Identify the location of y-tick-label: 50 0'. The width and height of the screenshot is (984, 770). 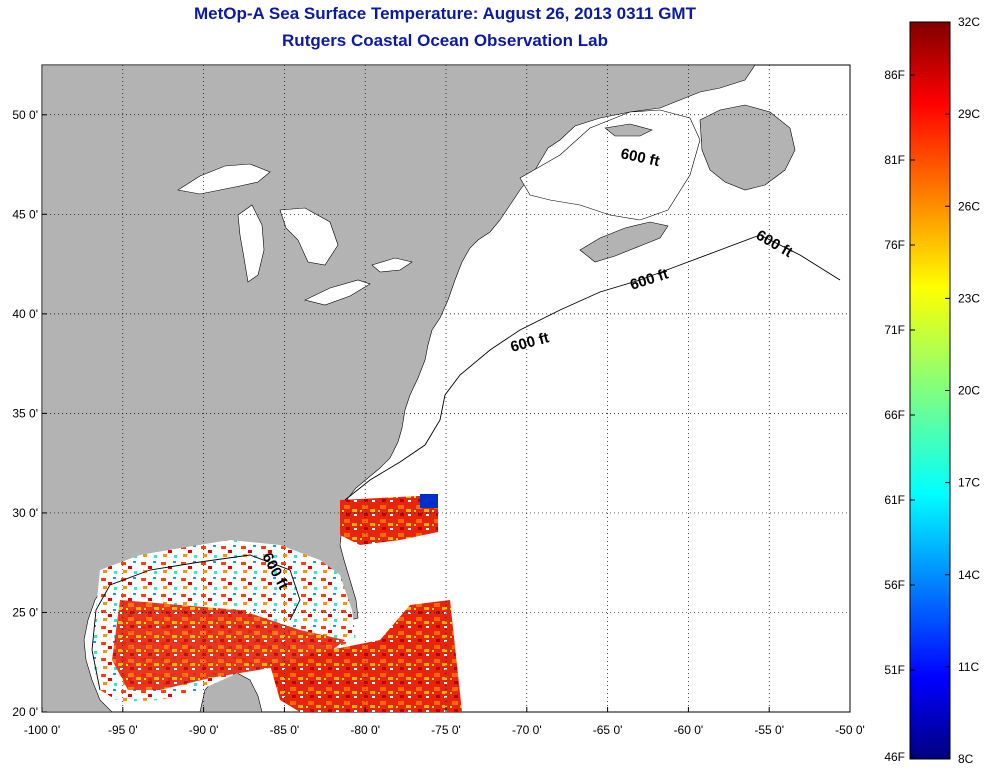
(25, 115).